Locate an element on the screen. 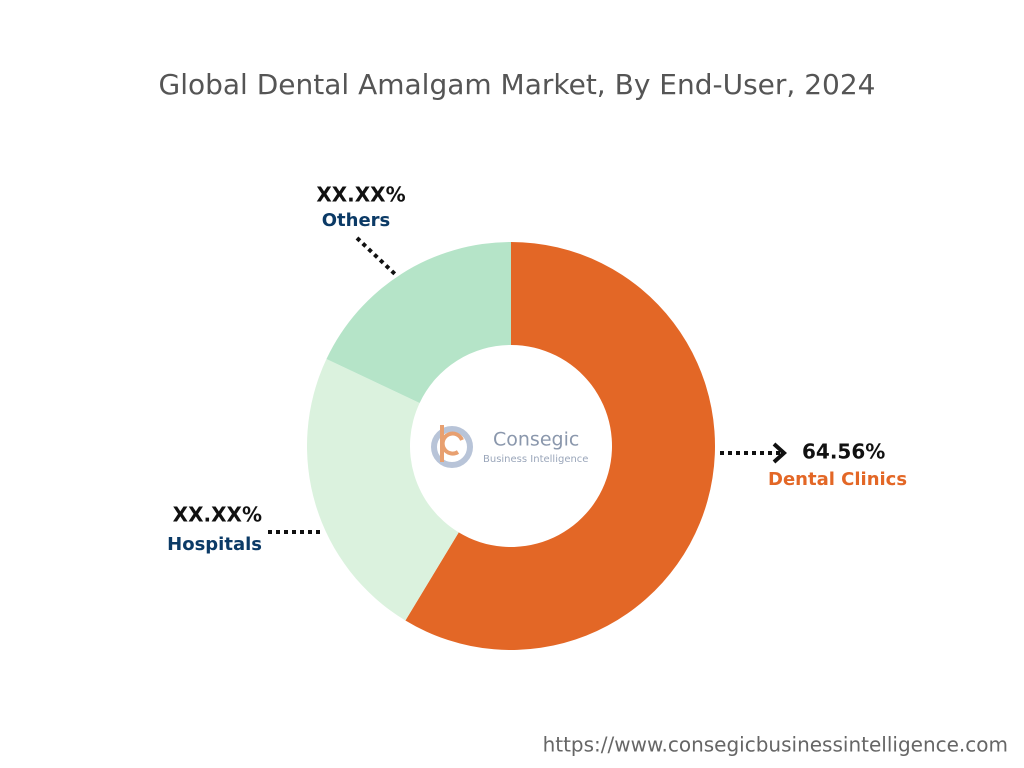 This screenshot has height=768, width=1024. logo-tagline: Business Intelligence is located at coordinates (535, 459).